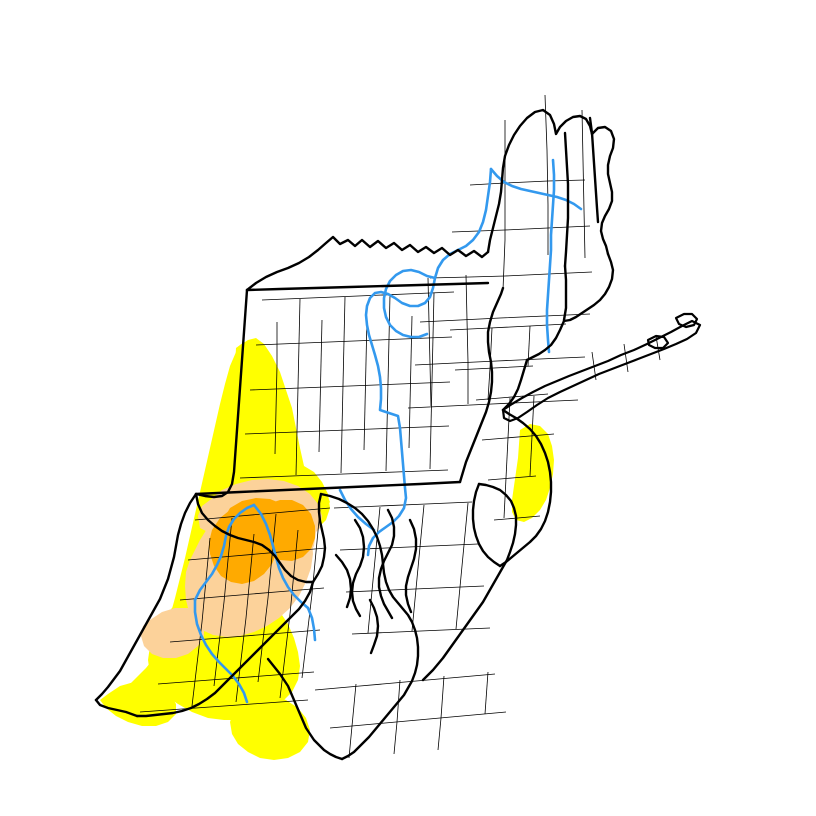  What do you see at coordinates (262, 541) in the screenshot?
I see `drought-layer-d2` at bounding box center [262, 541].